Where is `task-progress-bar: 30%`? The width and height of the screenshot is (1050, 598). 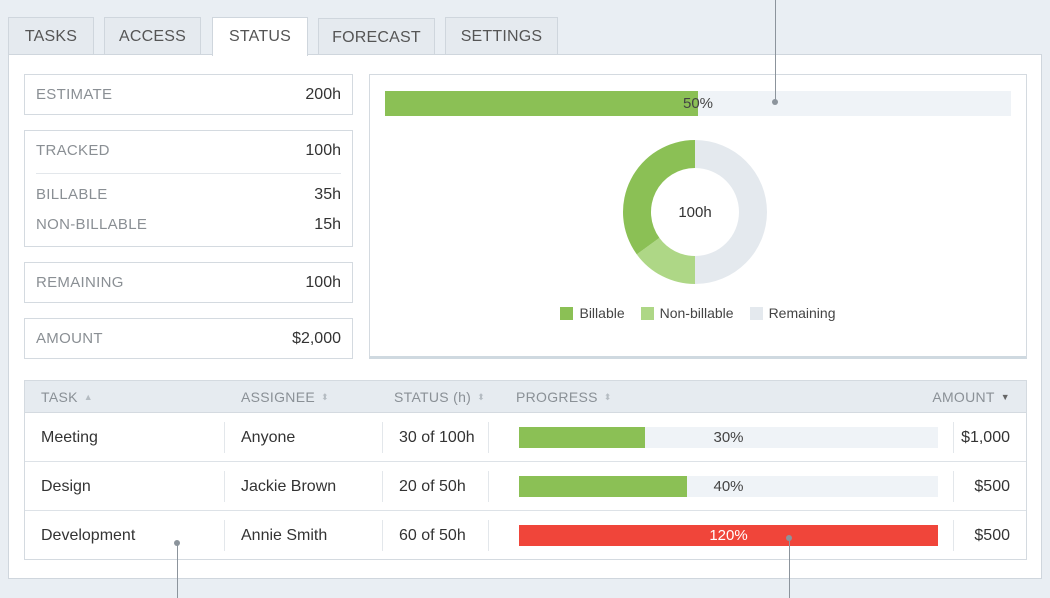 task-progress-bar: 30% is located at coordinates (728, 437).